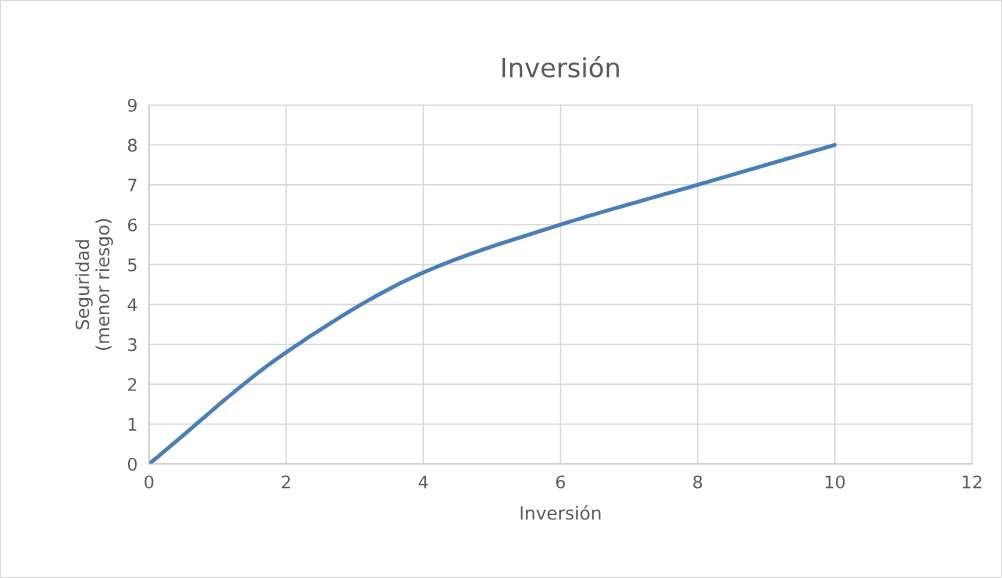  Describe the element at coordinates (132, 424) in the screenshot. I see `y-tick-label: 1` at that location.